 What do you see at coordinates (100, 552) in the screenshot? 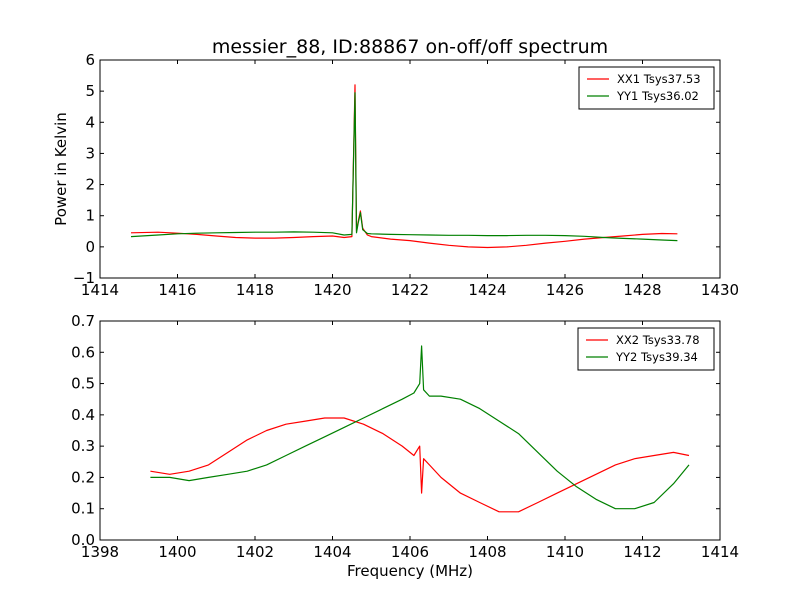
I see `x-tick-label: 1398` at bounding box center [100, 552].